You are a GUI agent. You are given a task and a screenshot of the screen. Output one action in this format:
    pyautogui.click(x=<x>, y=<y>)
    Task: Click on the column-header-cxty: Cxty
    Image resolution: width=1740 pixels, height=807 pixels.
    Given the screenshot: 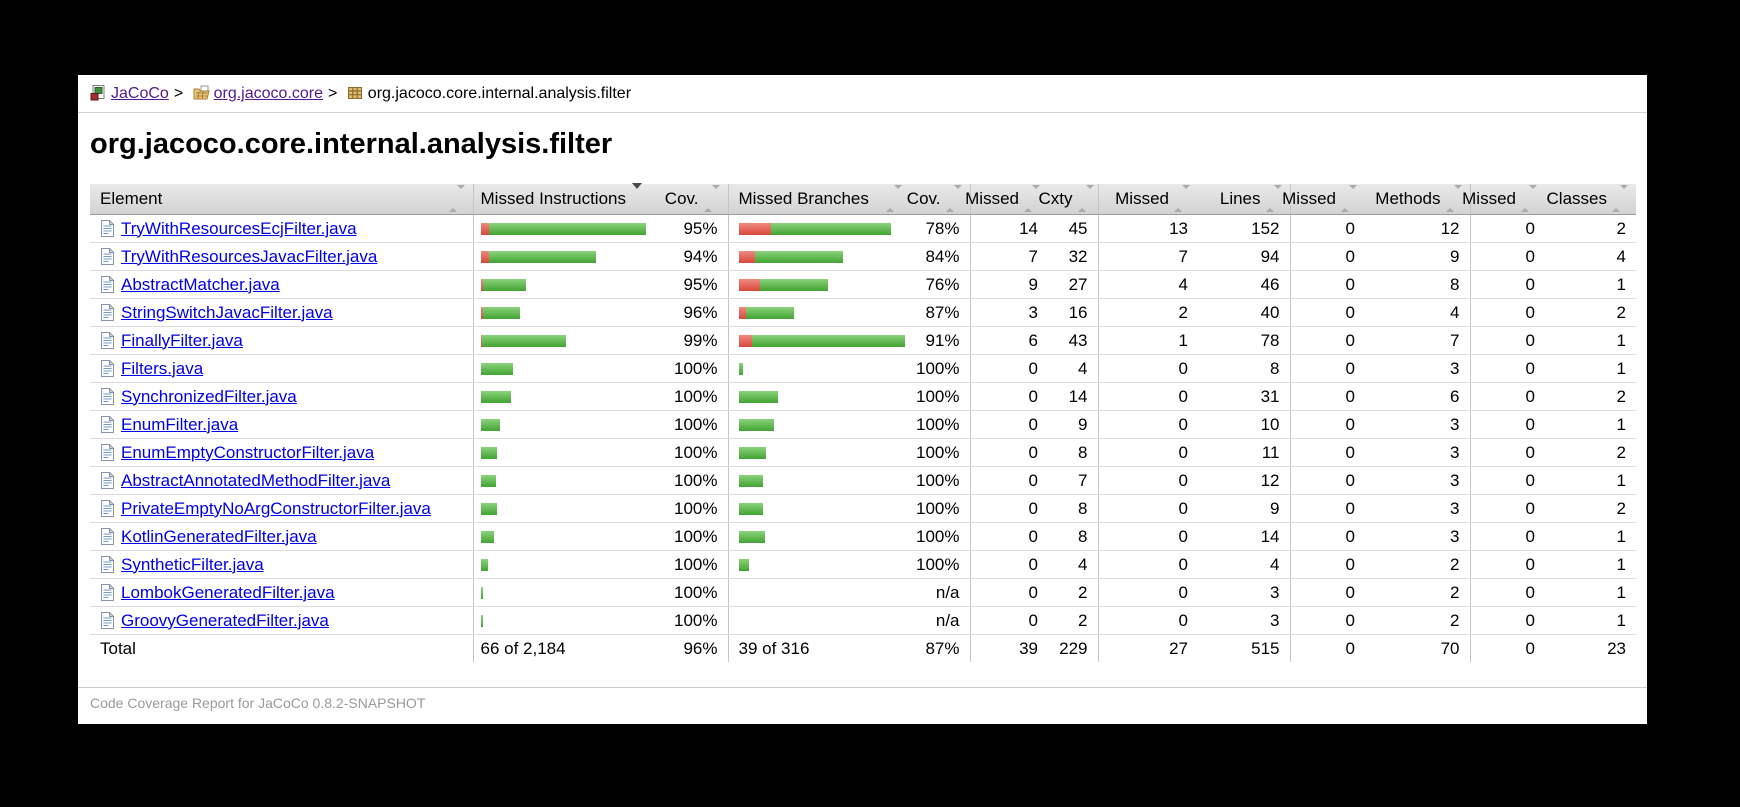 What is the action you would take?
    pyautogui.click(x=1068, y=199)
    